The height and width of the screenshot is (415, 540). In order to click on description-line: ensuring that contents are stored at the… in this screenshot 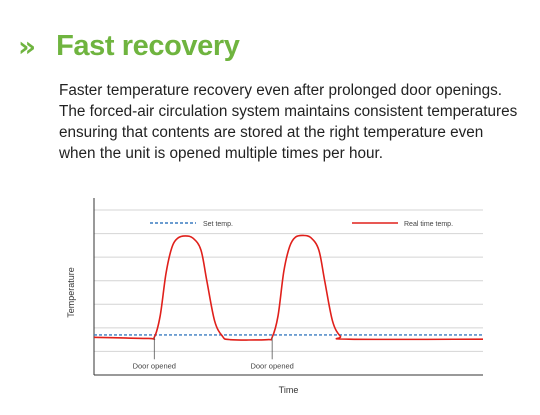, I will do `click(271, 132)`.